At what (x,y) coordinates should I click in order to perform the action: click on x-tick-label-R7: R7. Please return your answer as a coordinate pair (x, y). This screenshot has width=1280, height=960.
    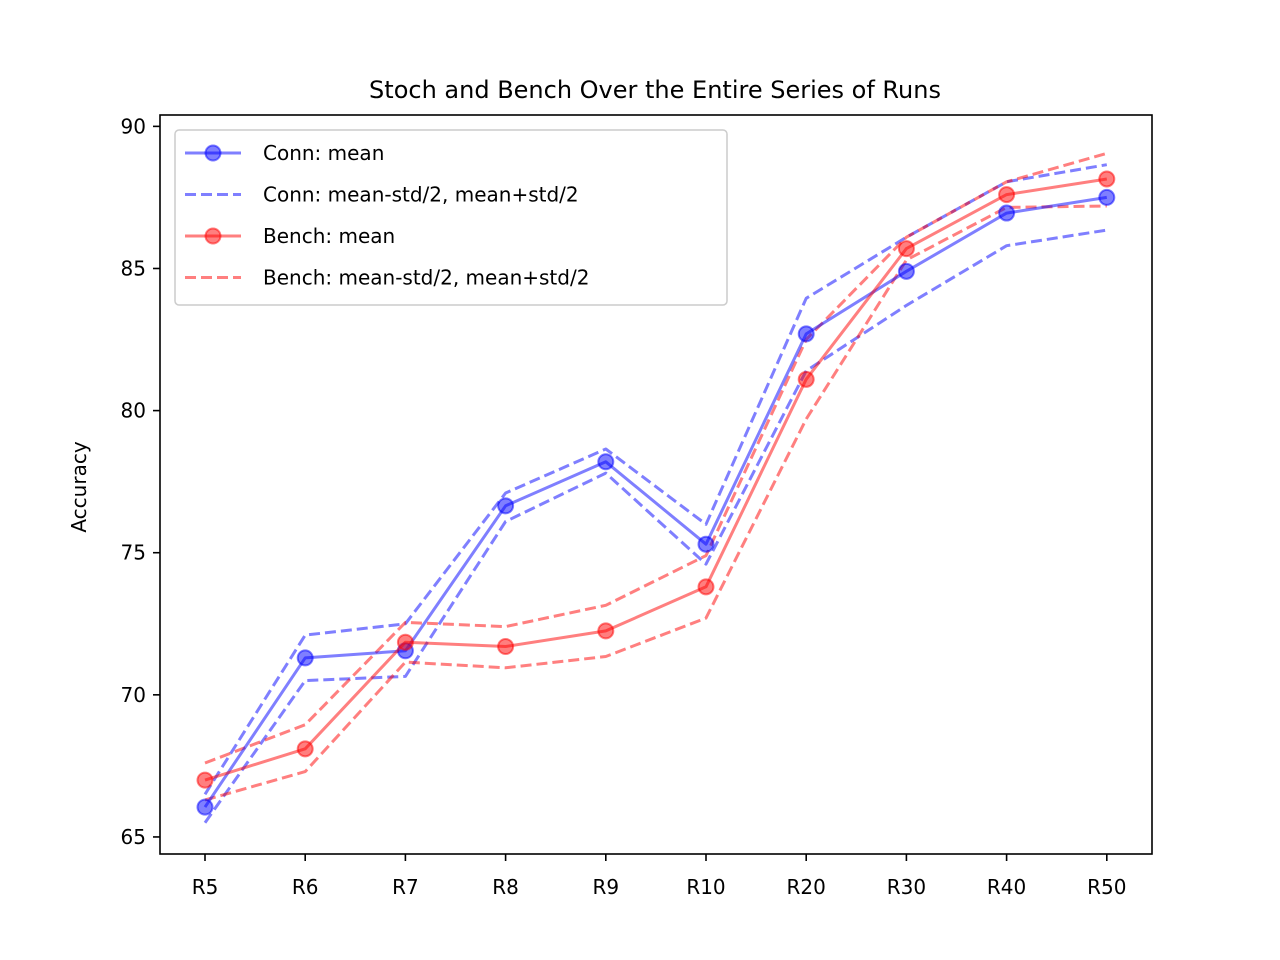
    Looking at the image, I should click on (405, 887).